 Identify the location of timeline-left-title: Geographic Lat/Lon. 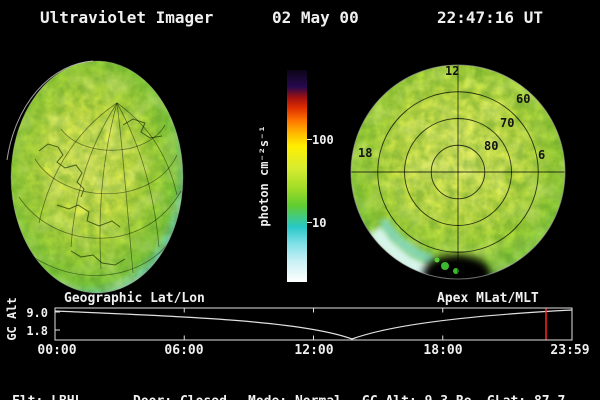
(134, 298).